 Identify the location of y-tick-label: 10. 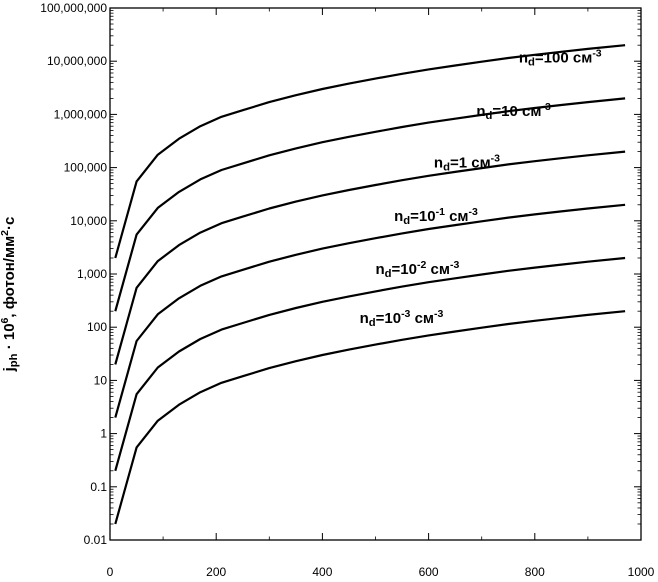
(101, 380).